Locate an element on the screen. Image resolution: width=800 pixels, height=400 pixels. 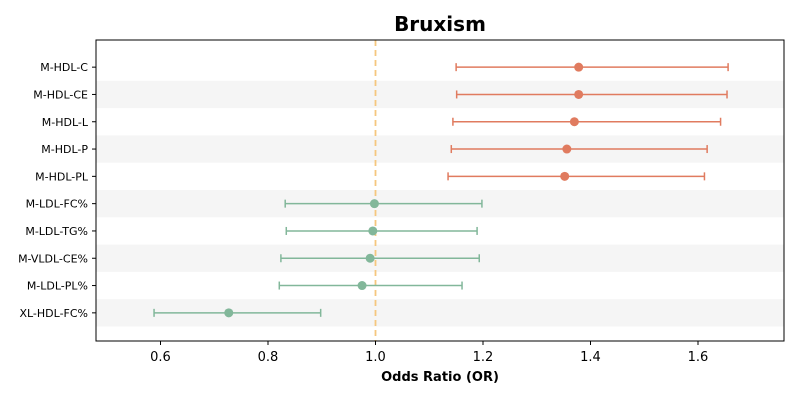
y-tick-label: M-HDL-PL is located at coordinates (62, 176).